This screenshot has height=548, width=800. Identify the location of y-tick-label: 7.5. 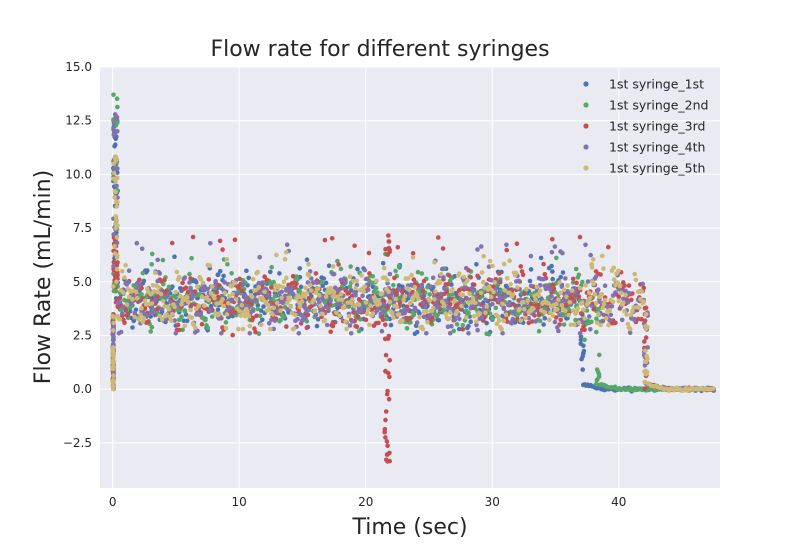
(82, 228).